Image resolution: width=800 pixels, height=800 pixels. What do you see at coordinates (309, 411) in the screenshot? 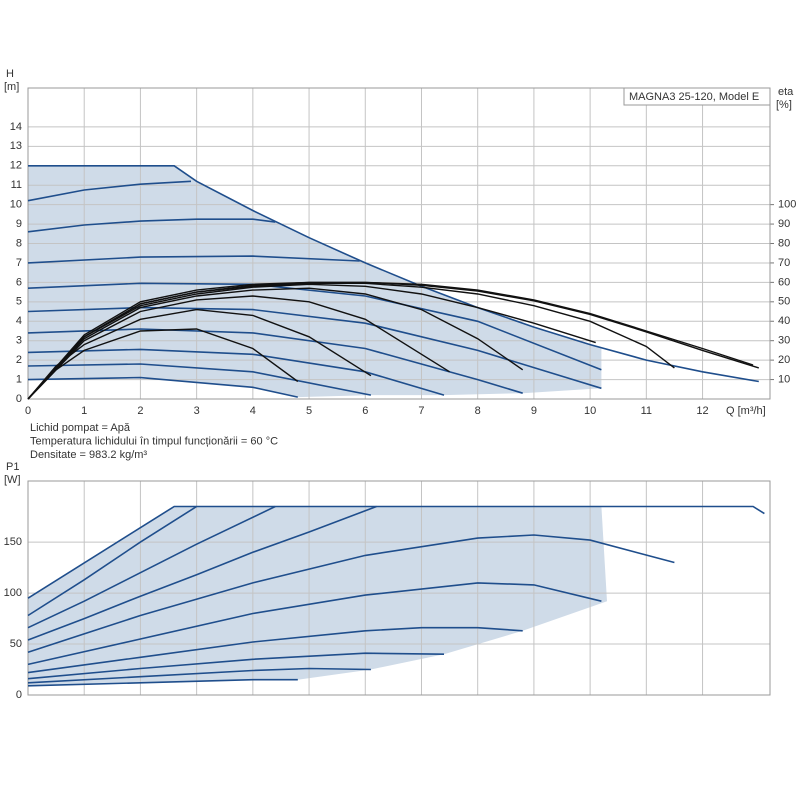
I see `x-tick-label: 5` at bounding box center [309, 411].